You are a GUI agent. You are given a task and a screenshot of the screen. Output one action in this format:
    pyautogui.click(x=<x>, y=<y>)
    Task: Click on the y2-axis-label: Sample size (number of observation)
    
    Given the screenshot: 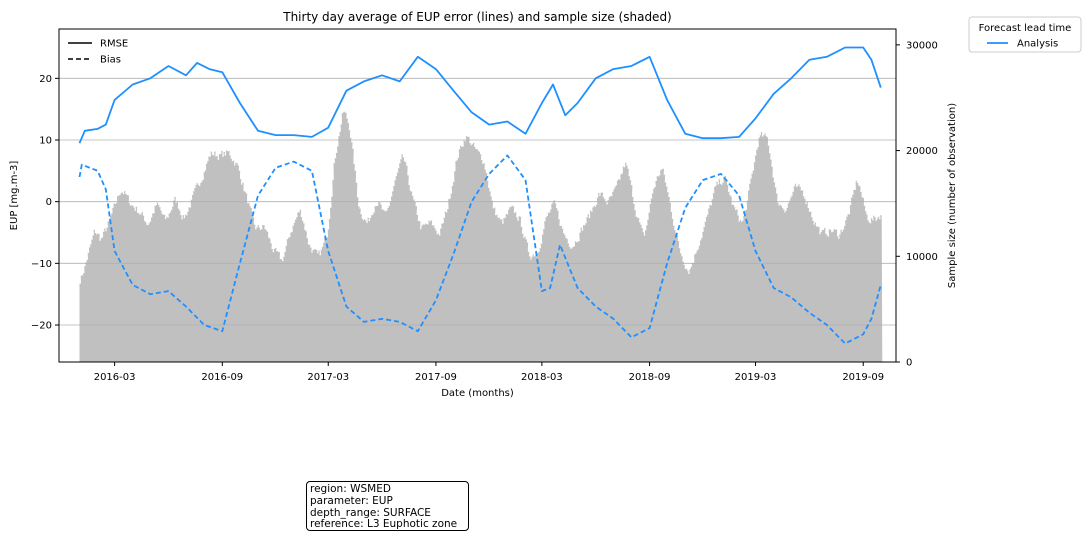 What is the action you would take?
    pyautogui.click(x=952, y=195)
    